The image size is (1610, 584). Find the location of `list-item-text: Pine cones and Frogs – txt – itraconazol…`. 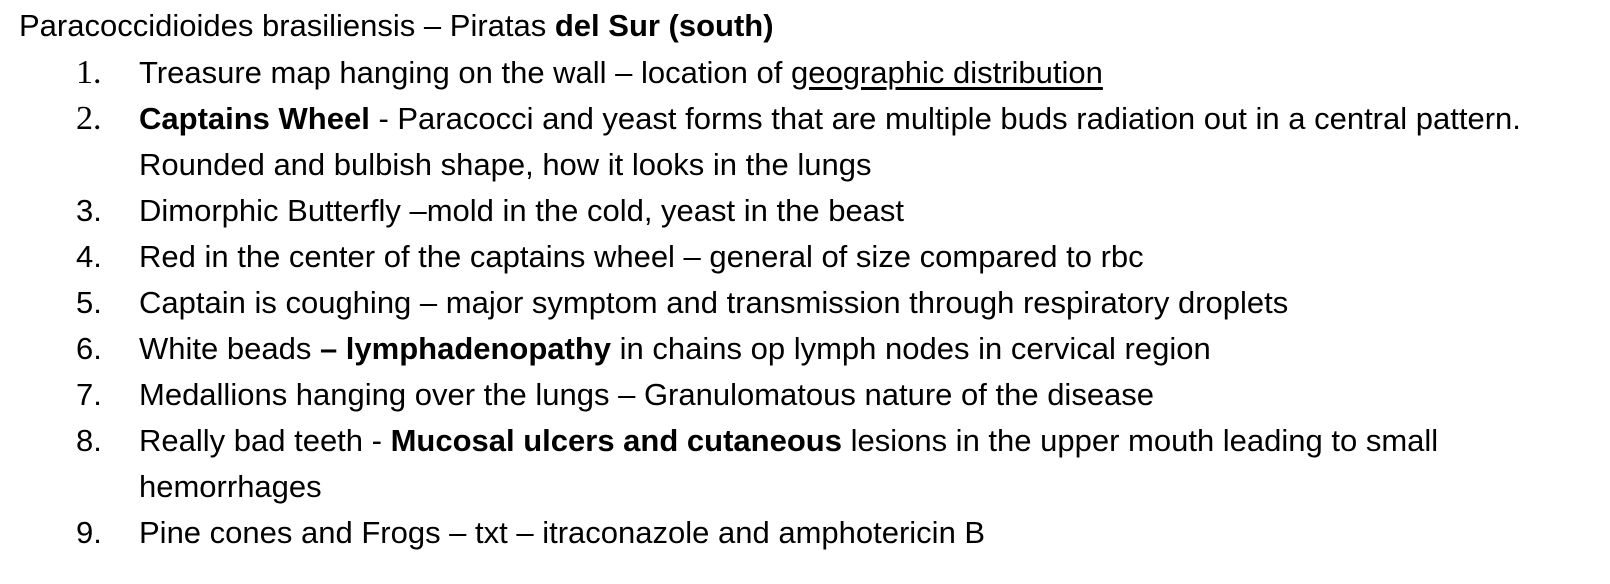

list-item-text: Pine cones and Frogs – txt – itraconazol… is located at coordinates (859, 533).